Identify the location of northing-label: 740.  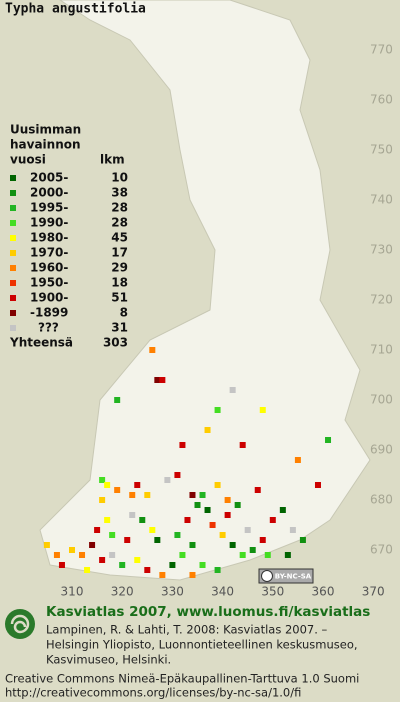
(381, 200).